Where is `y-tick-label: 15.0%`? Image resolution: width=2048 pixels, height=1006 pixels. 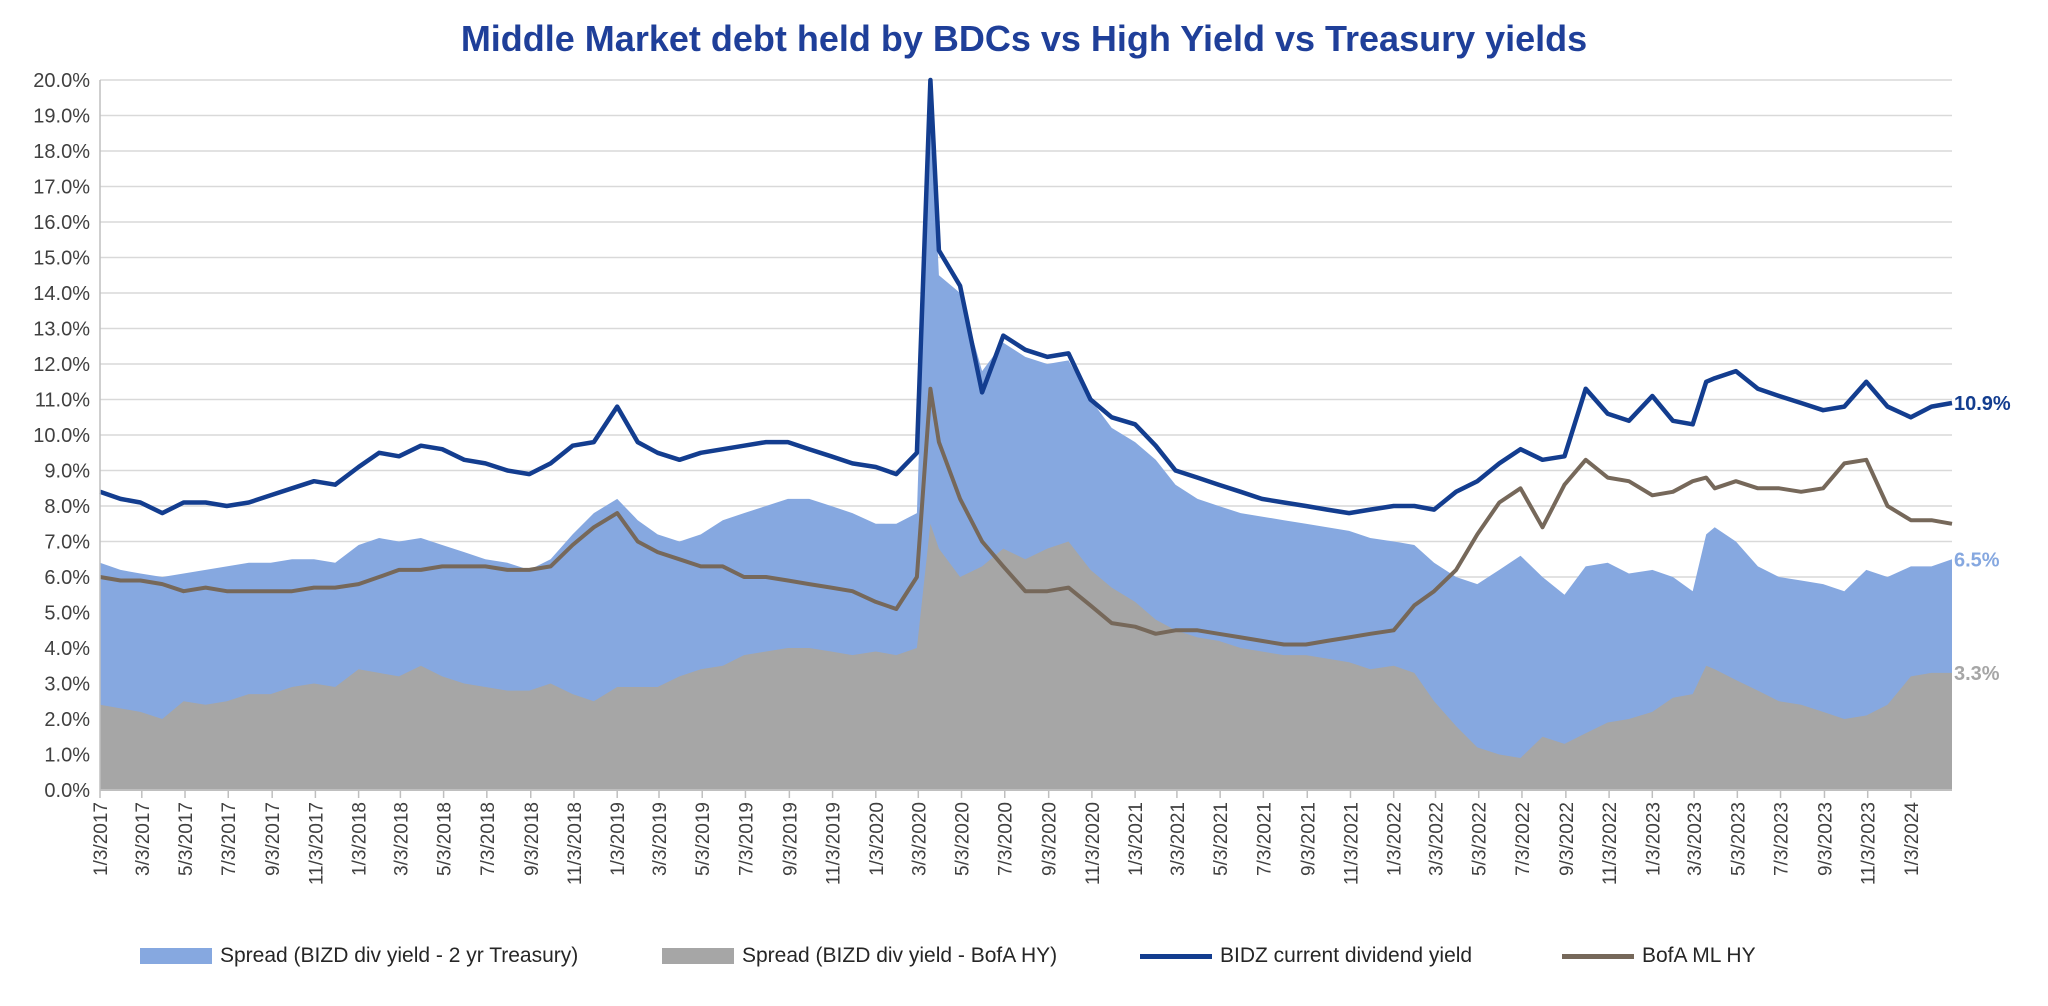
y-tick-label: 15.0% is located at coordinates (61, 259).